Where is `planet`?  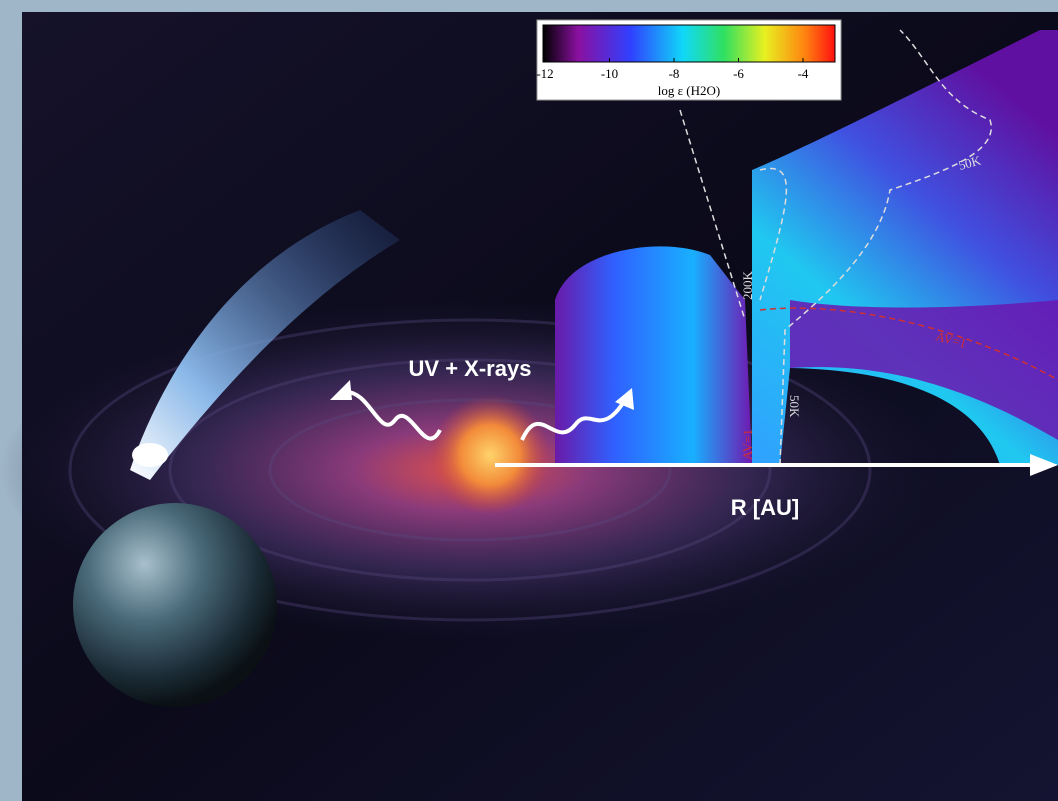
planet is located at coordinates (175, 605).